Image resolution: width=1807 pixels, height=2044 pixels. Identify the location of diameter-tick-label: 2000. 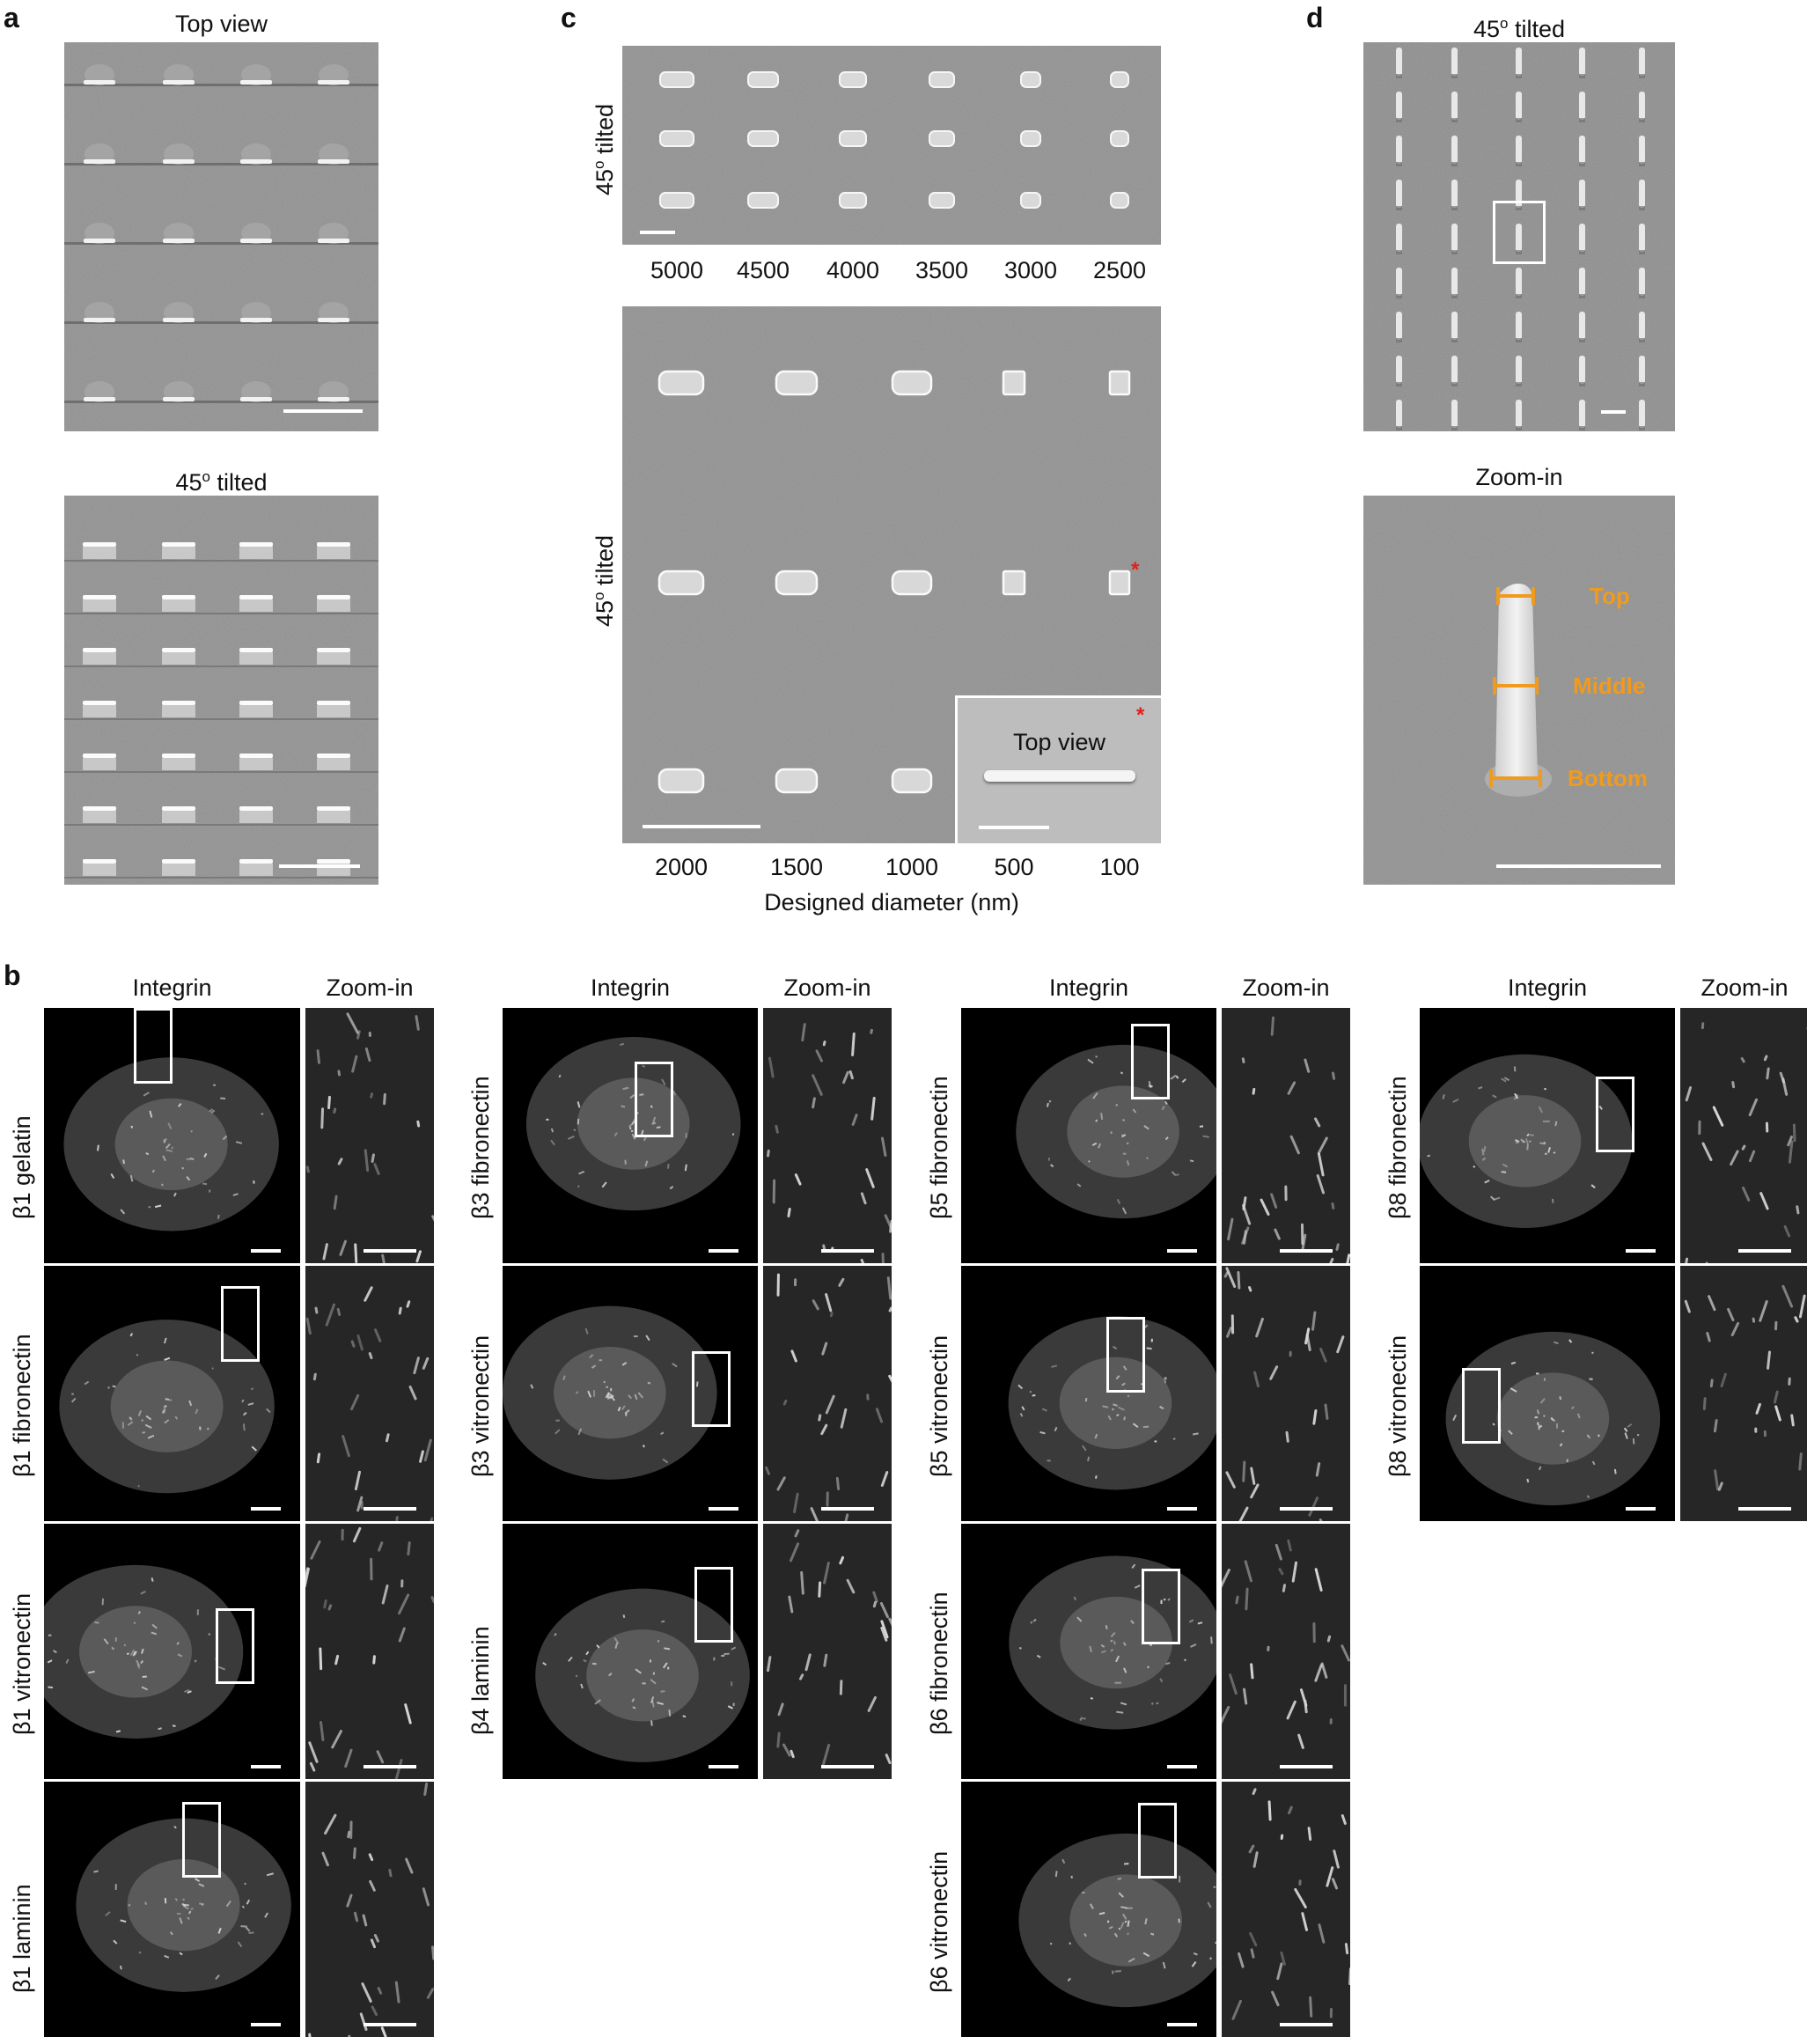
(682, 867).